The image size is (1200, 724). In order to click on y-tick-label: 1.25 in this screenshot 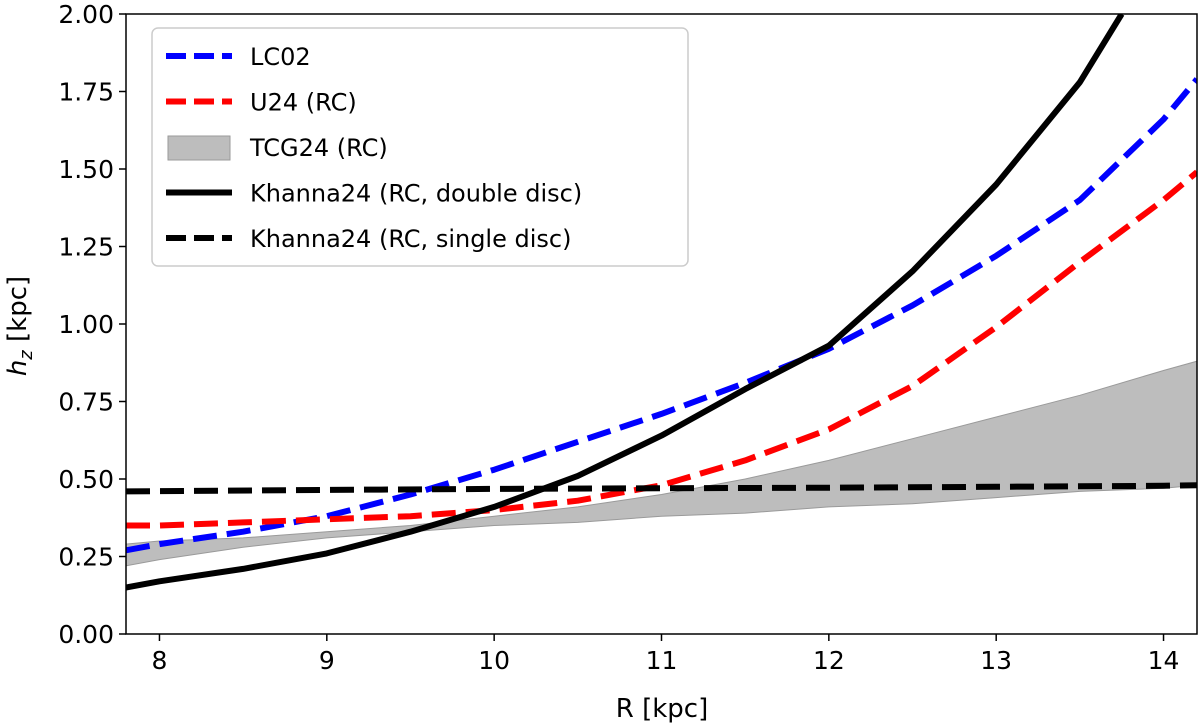, I will do `click(86, 247)`.